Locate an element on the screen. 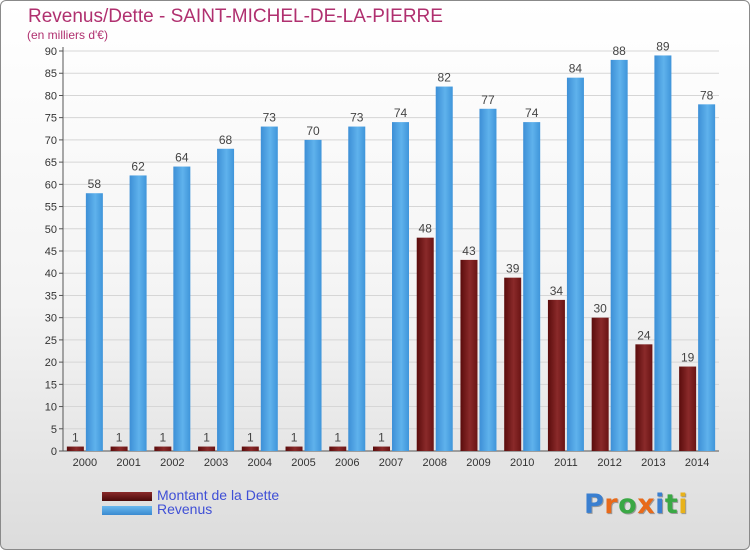 Image resolution: width=750 pixels, height=550 pixels. y-tick-label: 70 is located at coordinates (51, 141).